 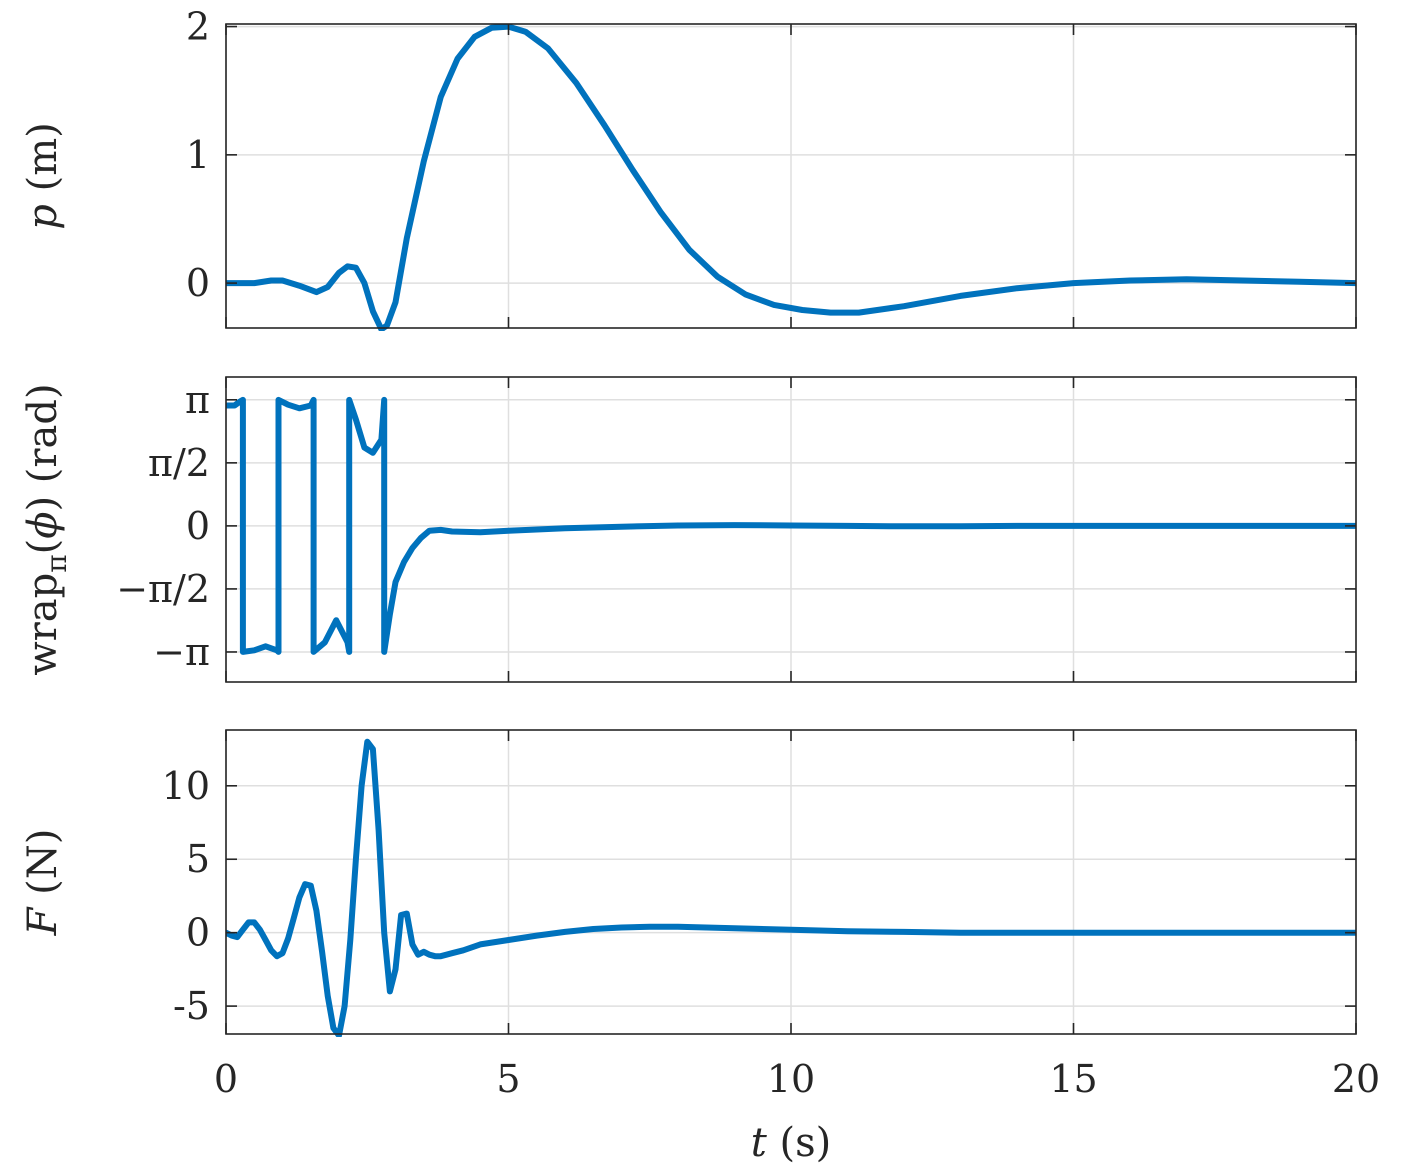 What do you see at coordinates (186, 786) in the screenshot?
I see `y-tick-label: 10` at bounding box center [186, 786].